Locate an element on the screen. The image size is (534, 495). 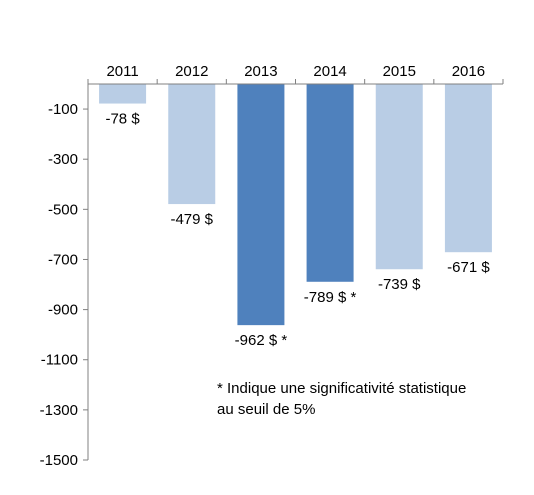
category-label-2015: 2015 is located at coordinates (399, 71).